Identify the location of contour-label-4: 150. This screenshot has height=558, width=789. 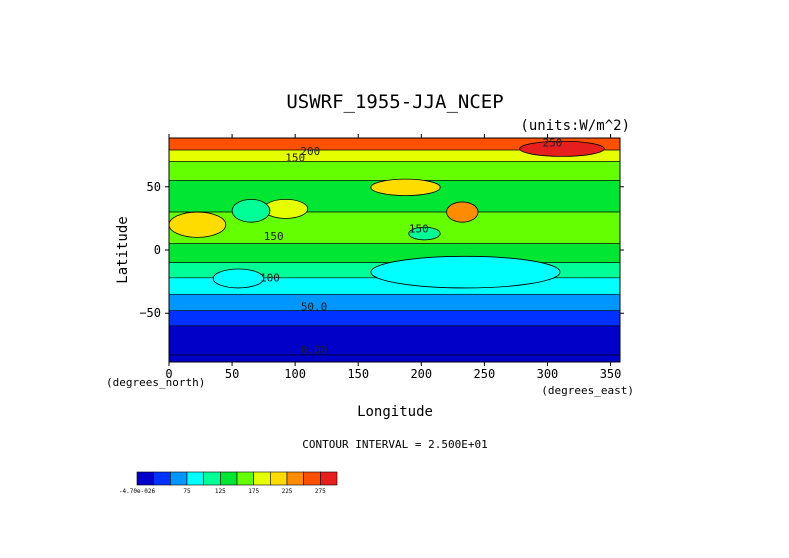
(419, 228).